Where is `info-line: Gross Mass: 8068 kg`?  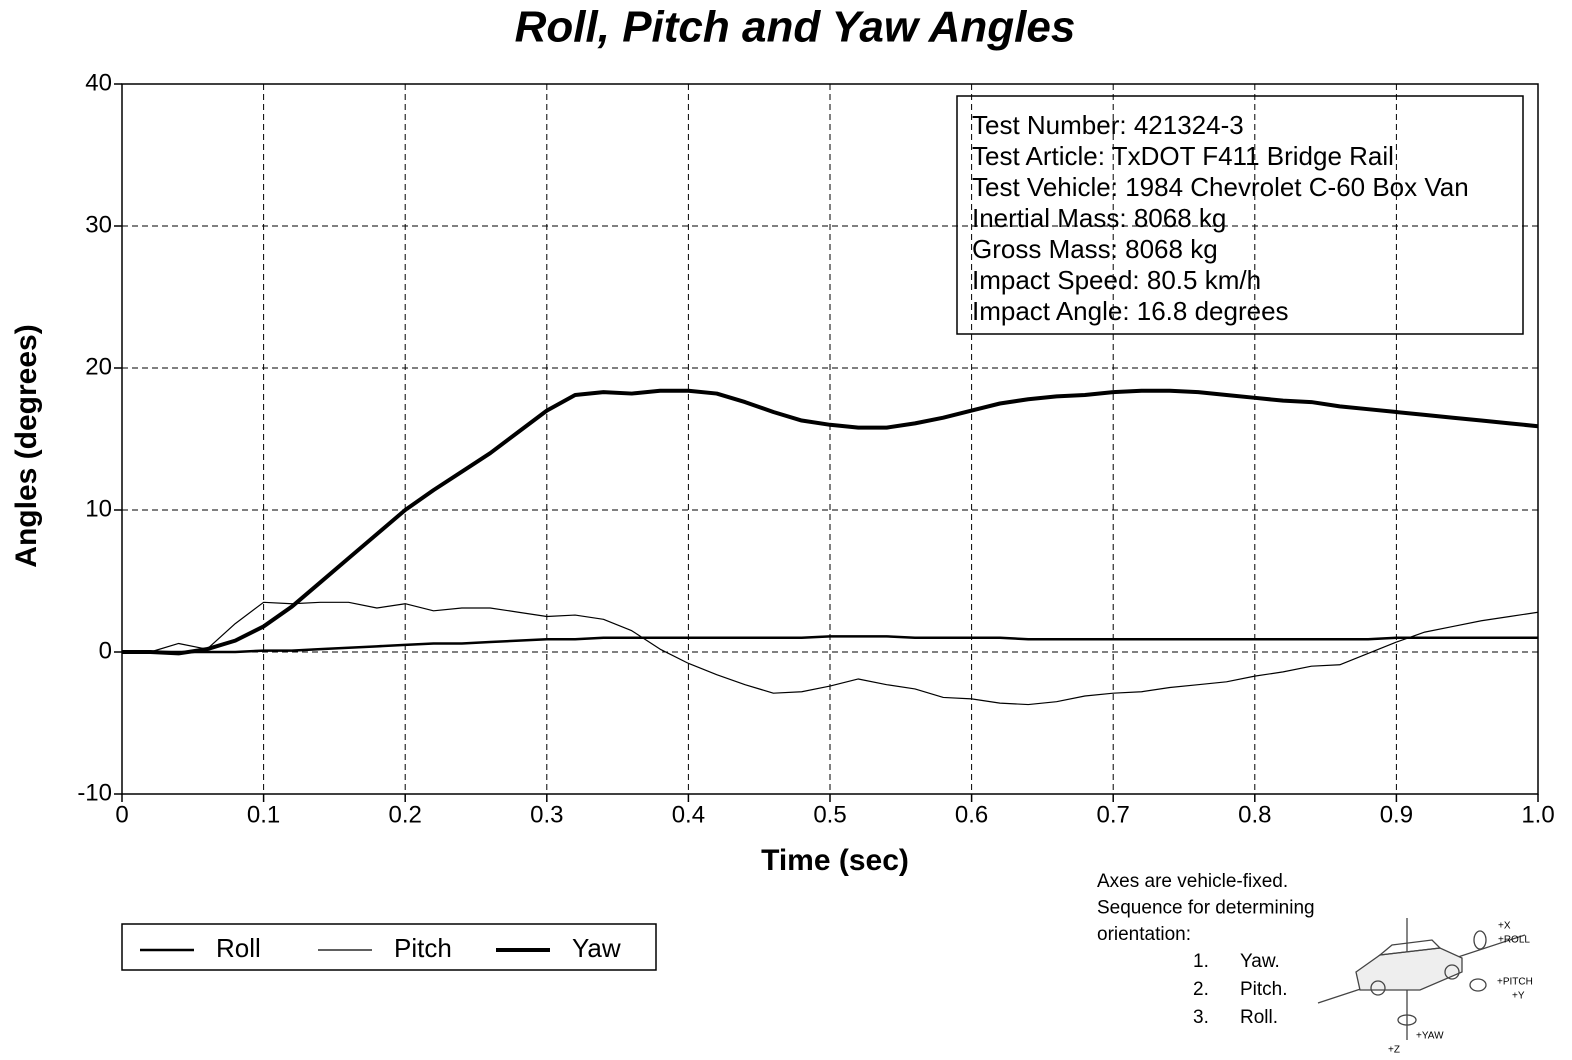
info-line: Gross Mass: 8068 kg is located at coordinates (1095, 249).